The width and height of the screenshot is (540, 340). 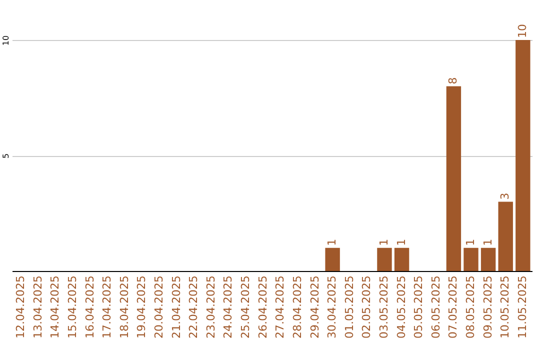 I want to click on x-tick-label: 14.04.2025, so click(x=55, y=307).